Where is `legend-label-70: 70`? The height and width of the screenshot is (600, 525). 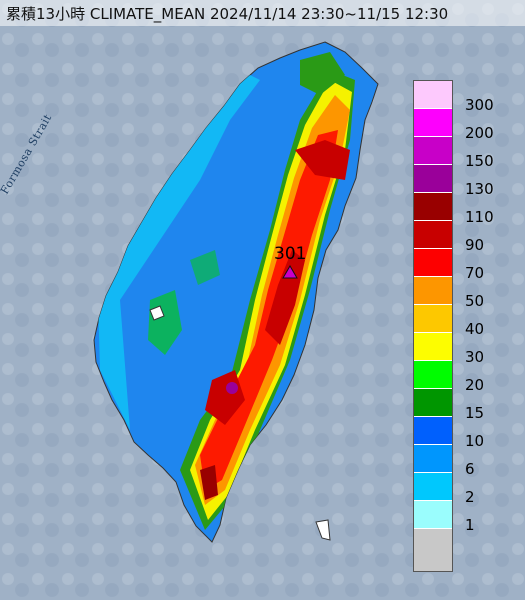
legend-label-70: 70 is located at coordinates (475, 273).